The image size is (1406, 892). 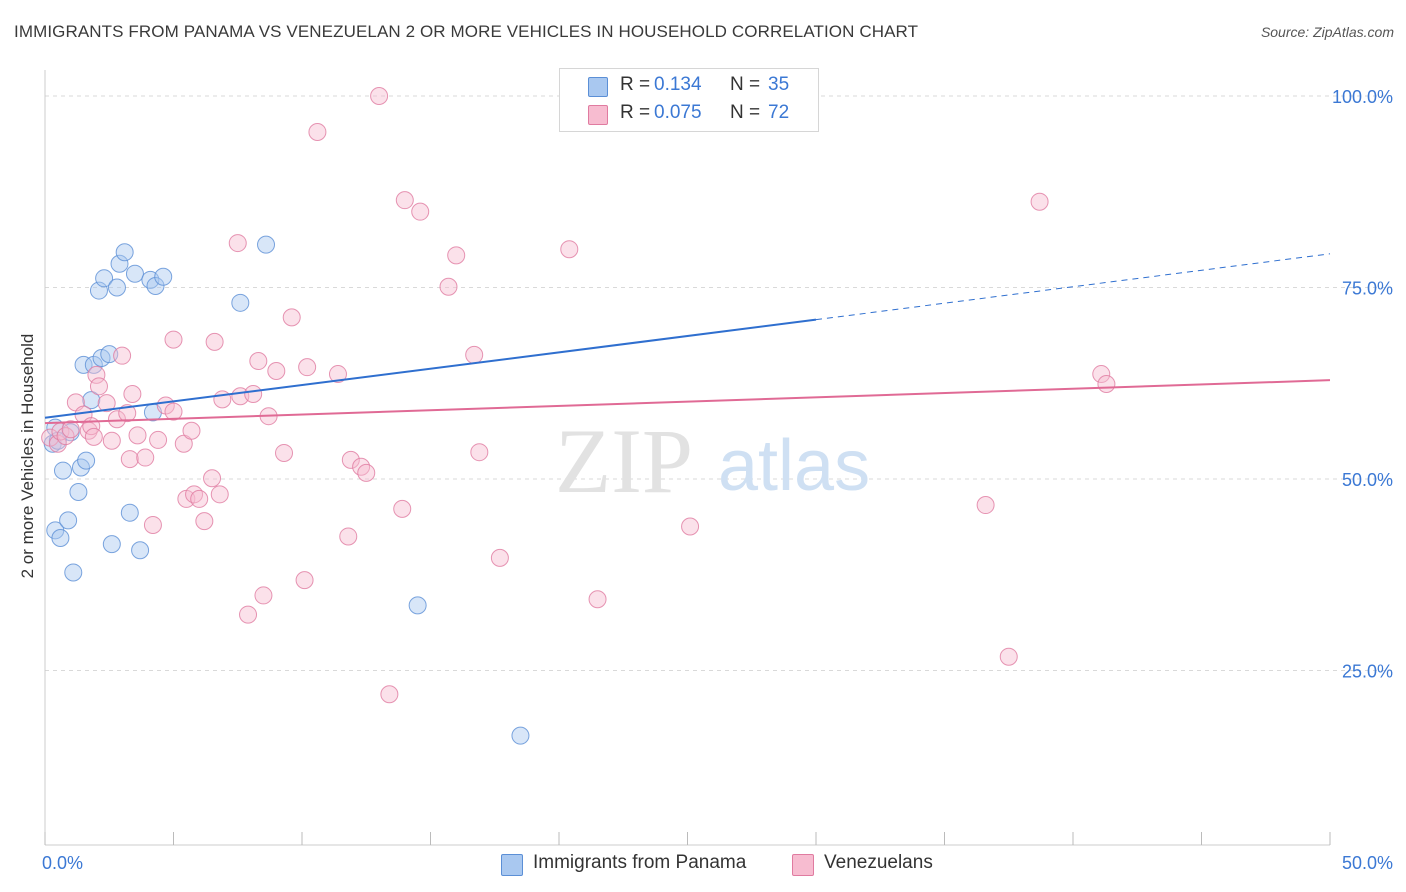 I want to click on trend-line-panama-extension, so click(x=1073, y=287).